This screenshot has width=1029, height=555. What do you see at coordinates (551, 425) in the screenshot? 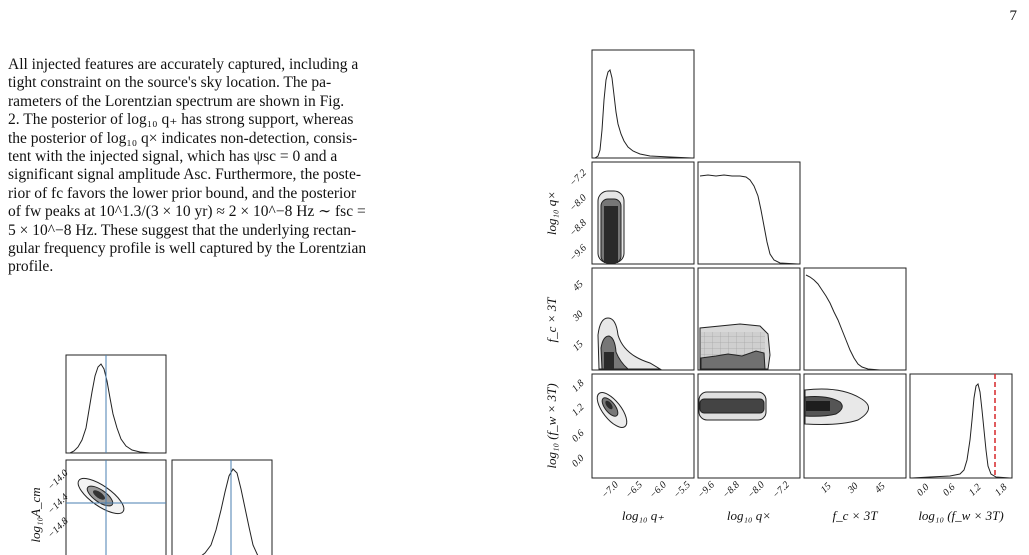
I see `ylabel-row3: log₁₀ (f_w × 3T)` at bounding box center [551, 425].